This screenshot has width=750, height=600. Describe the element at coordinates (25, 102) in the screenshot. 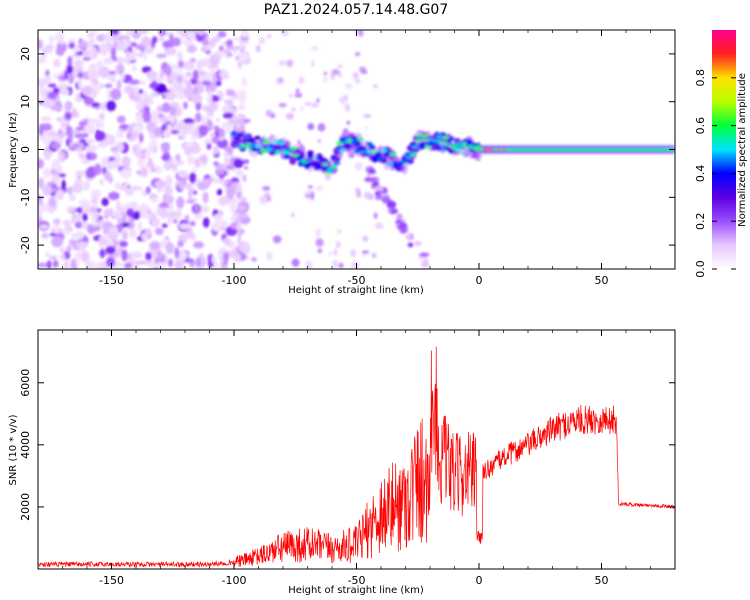

I see `y-tick-label: 10` at that location.